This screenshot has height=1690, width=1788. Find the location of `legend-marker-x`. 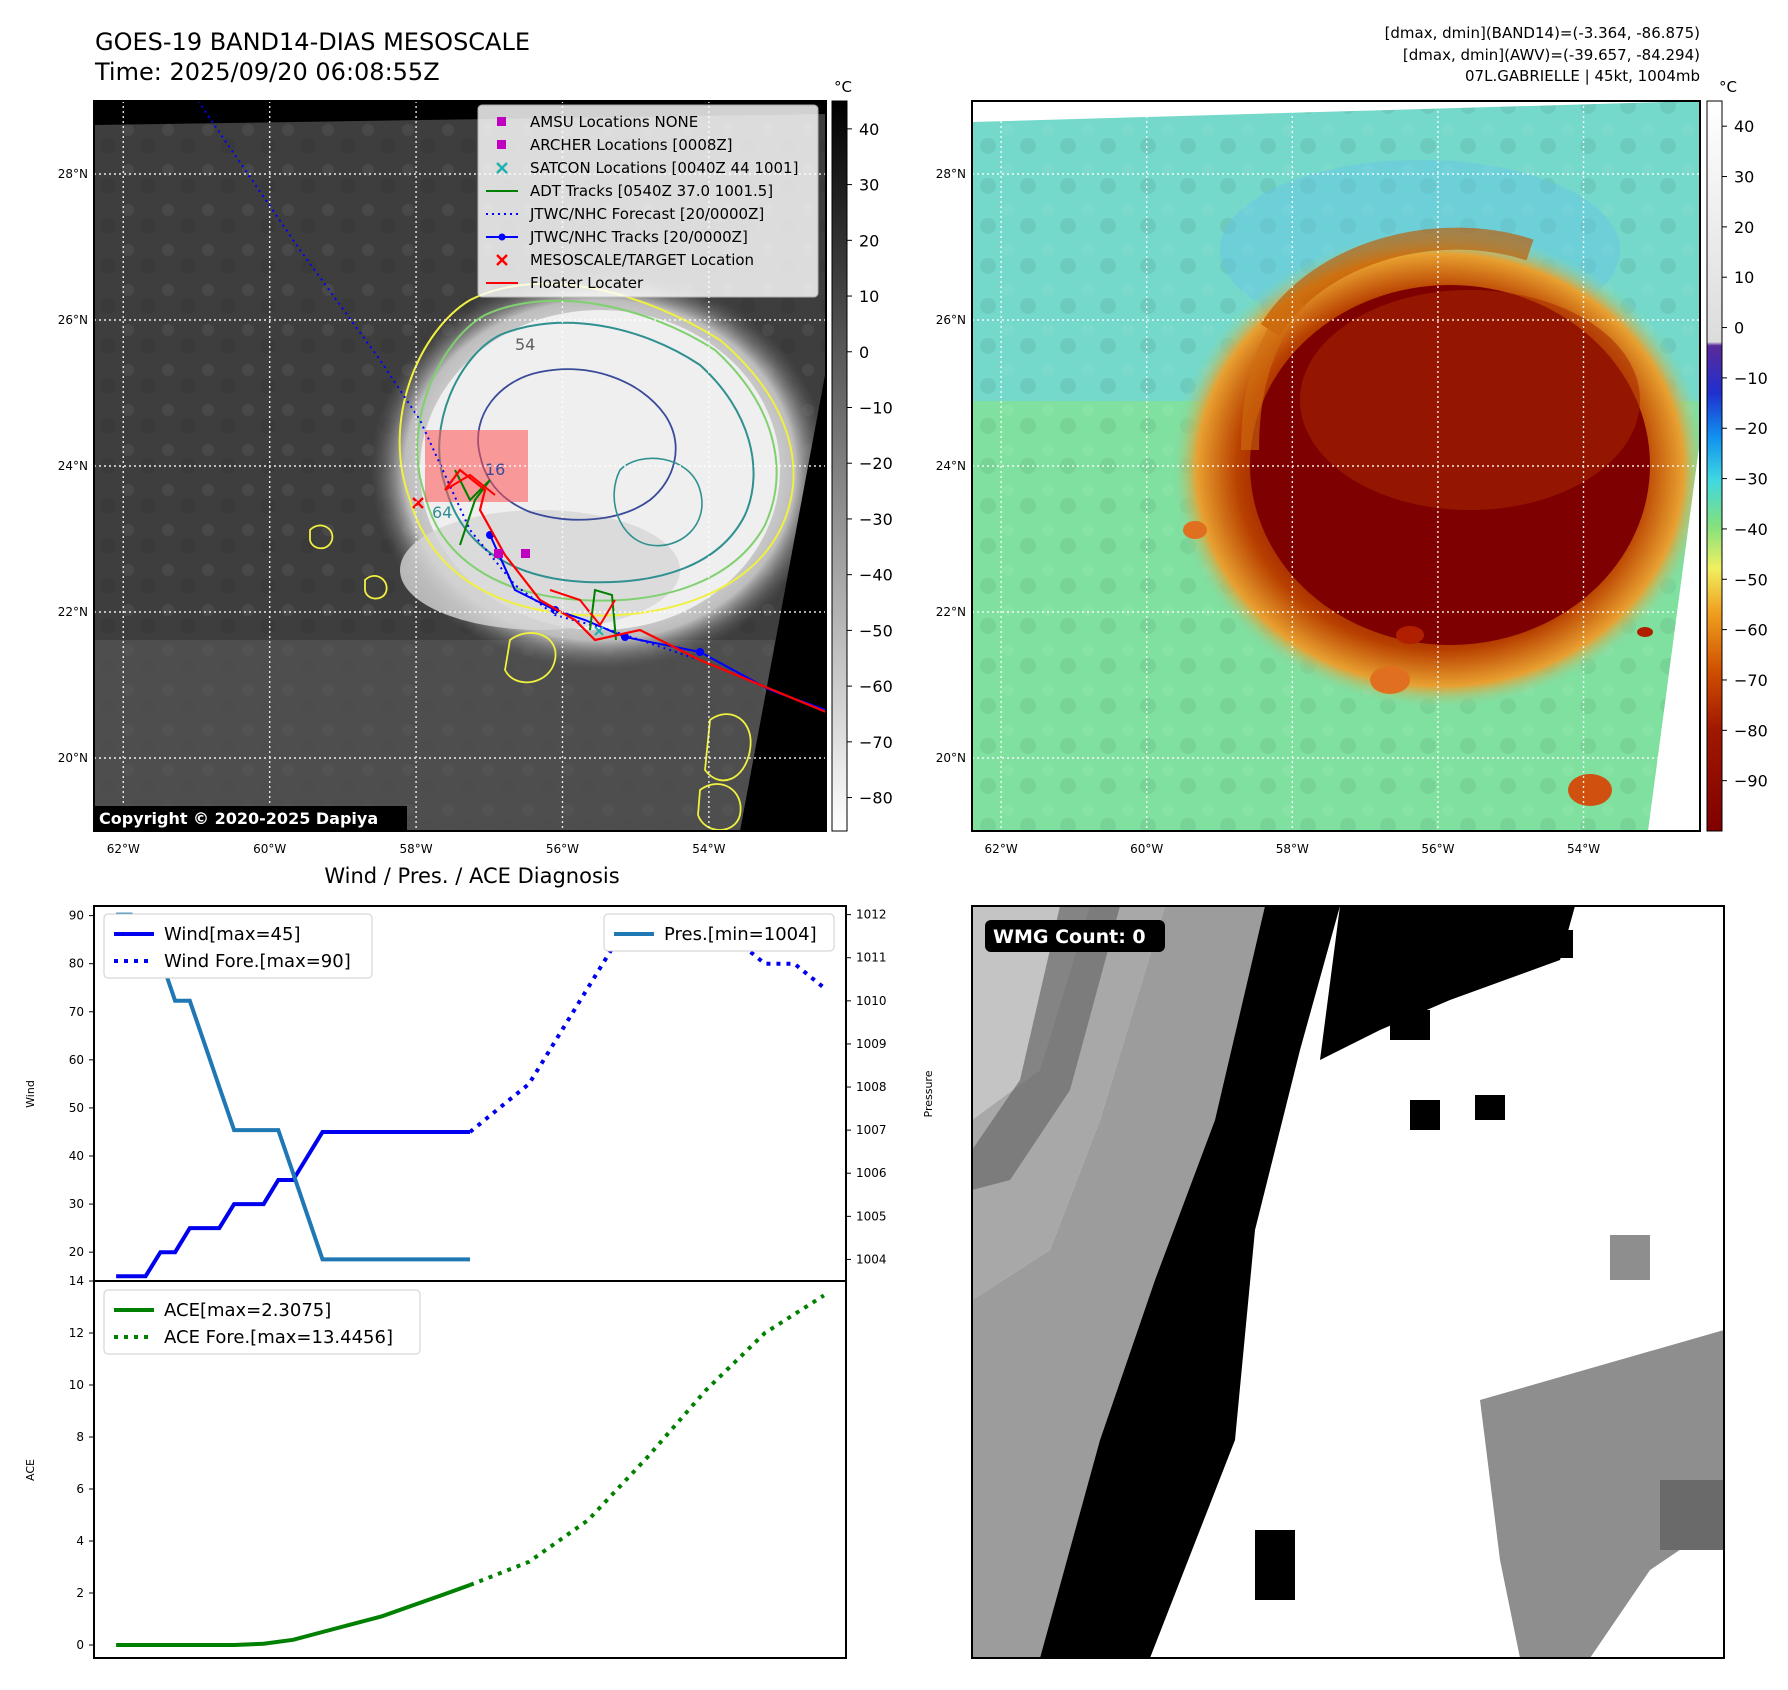

legend-marker-x is located at coordinates (502, 260).